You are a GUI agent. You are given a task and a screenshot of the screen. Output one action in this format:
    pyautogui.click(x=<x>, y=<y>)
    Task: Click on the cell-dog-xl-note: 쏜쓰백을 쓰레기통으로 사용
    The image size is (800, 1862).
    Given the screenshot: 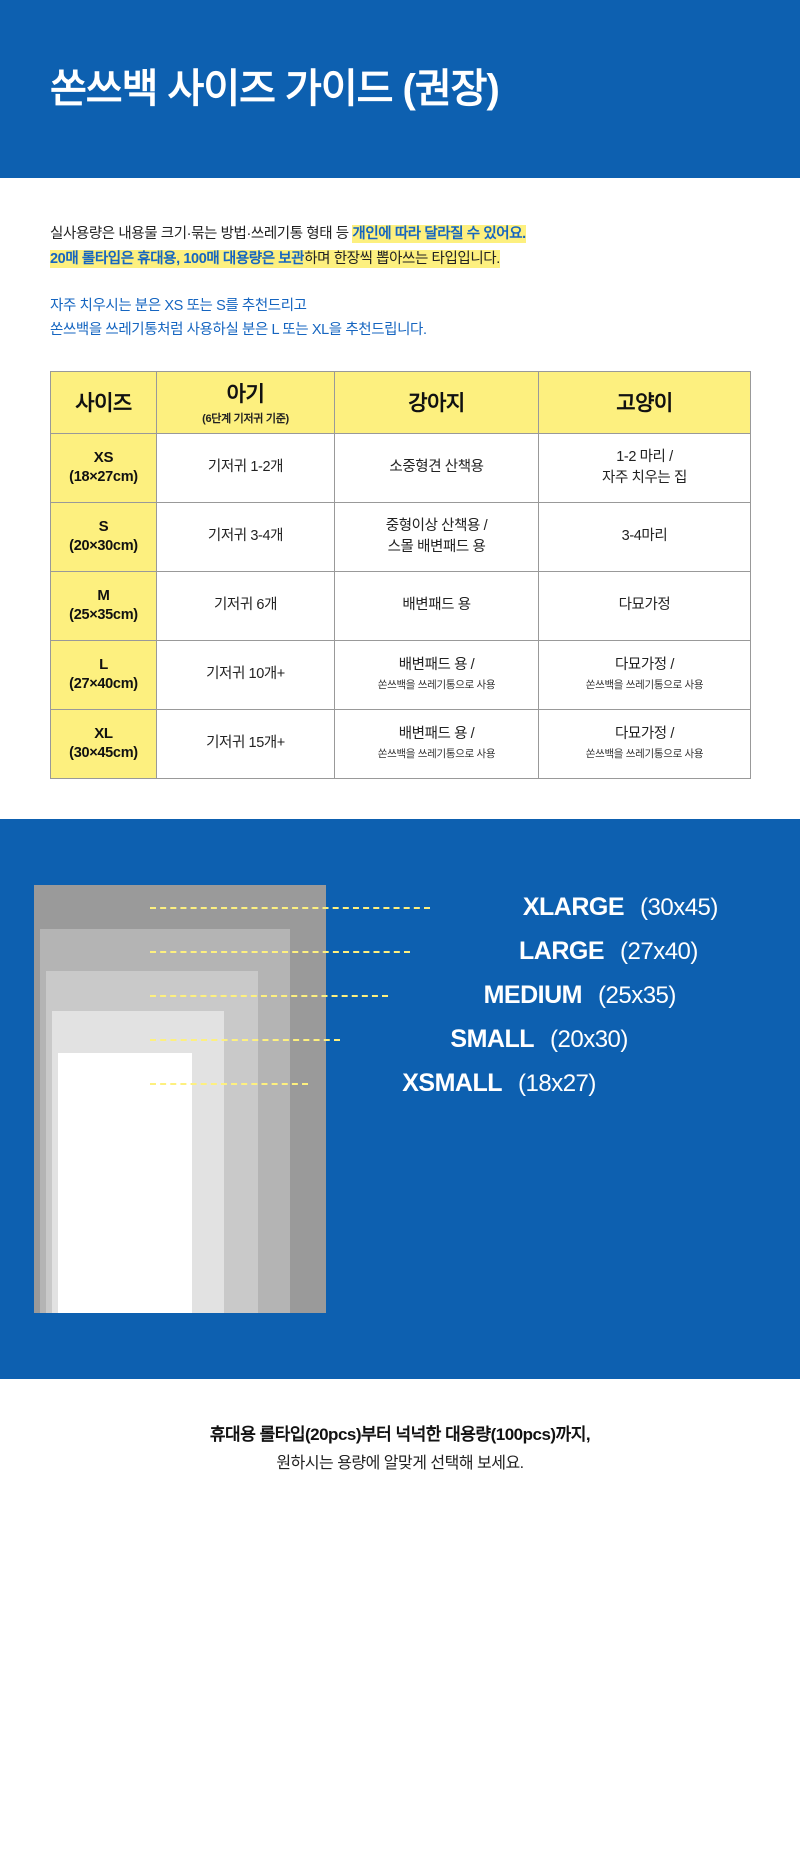 What is the action you would take?
    pyautogui.click(x=436, y=754)
    